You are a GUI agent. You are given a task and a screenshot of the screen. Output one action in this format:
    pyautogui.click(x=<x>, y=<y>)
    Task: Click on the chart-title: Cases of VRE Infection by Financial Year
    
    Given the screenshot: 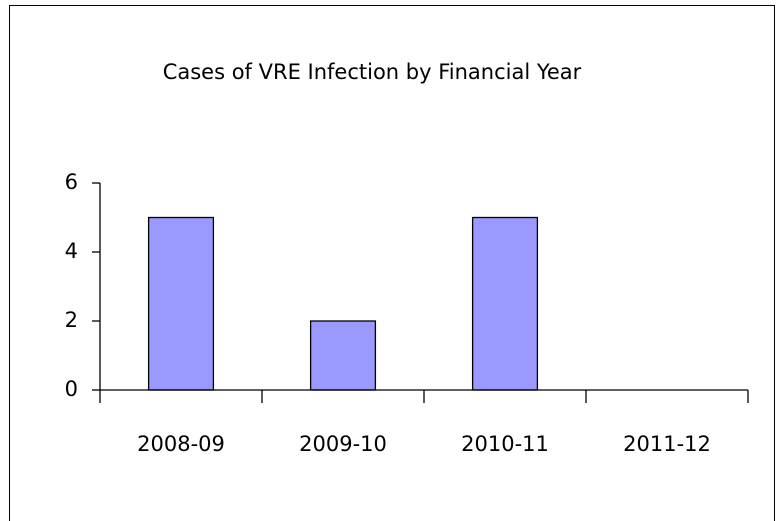 What is the action you would take?
    pyautogui.click(x=372, y=72)
    